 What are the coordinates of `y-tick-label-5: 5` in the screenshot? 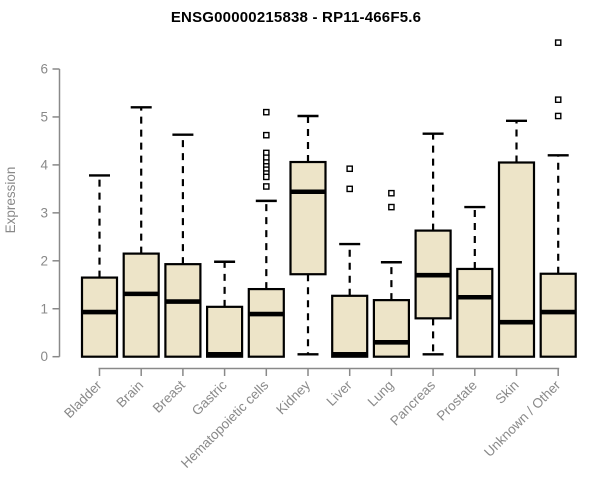 It's located at (44, 116).